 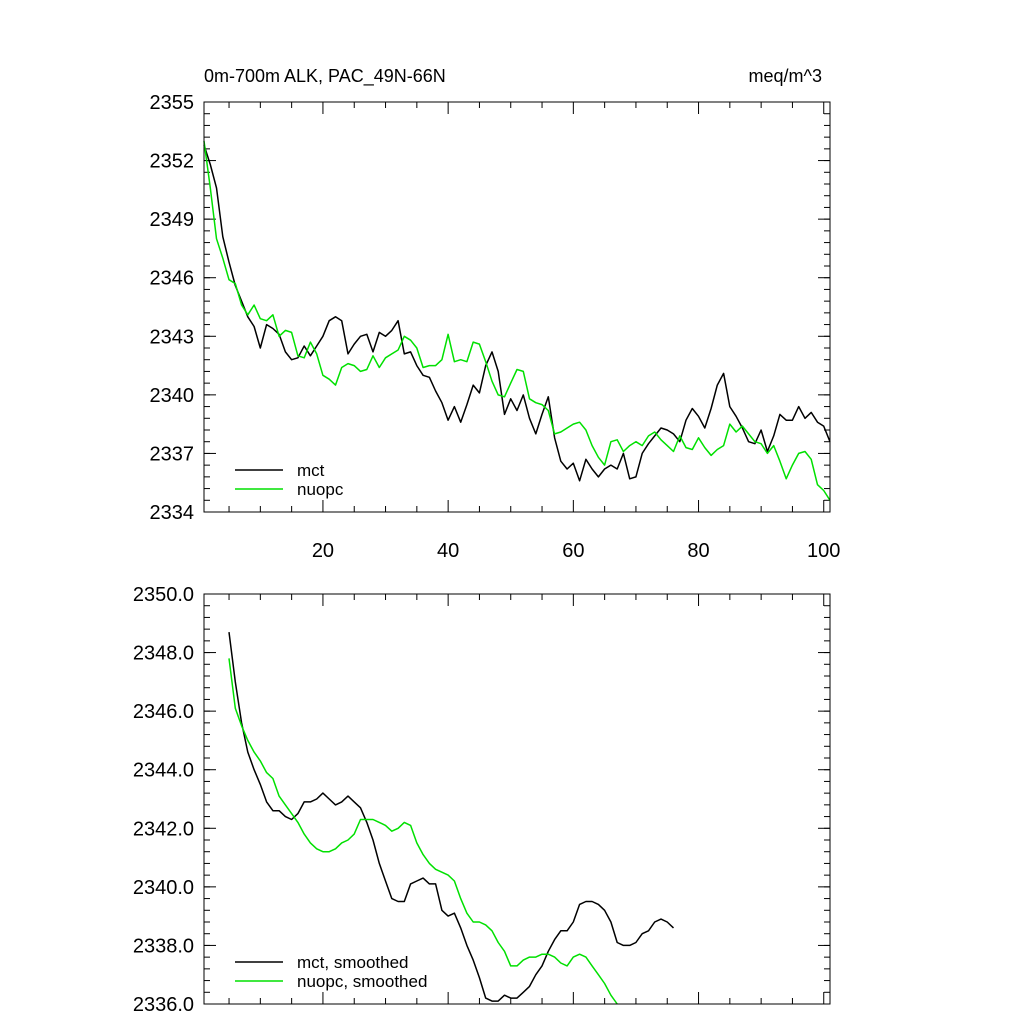 What do you see at coordinates (172, 279) in the screenshot?
I see `y-tick-label: 2346` at bounding box center [172, 279].